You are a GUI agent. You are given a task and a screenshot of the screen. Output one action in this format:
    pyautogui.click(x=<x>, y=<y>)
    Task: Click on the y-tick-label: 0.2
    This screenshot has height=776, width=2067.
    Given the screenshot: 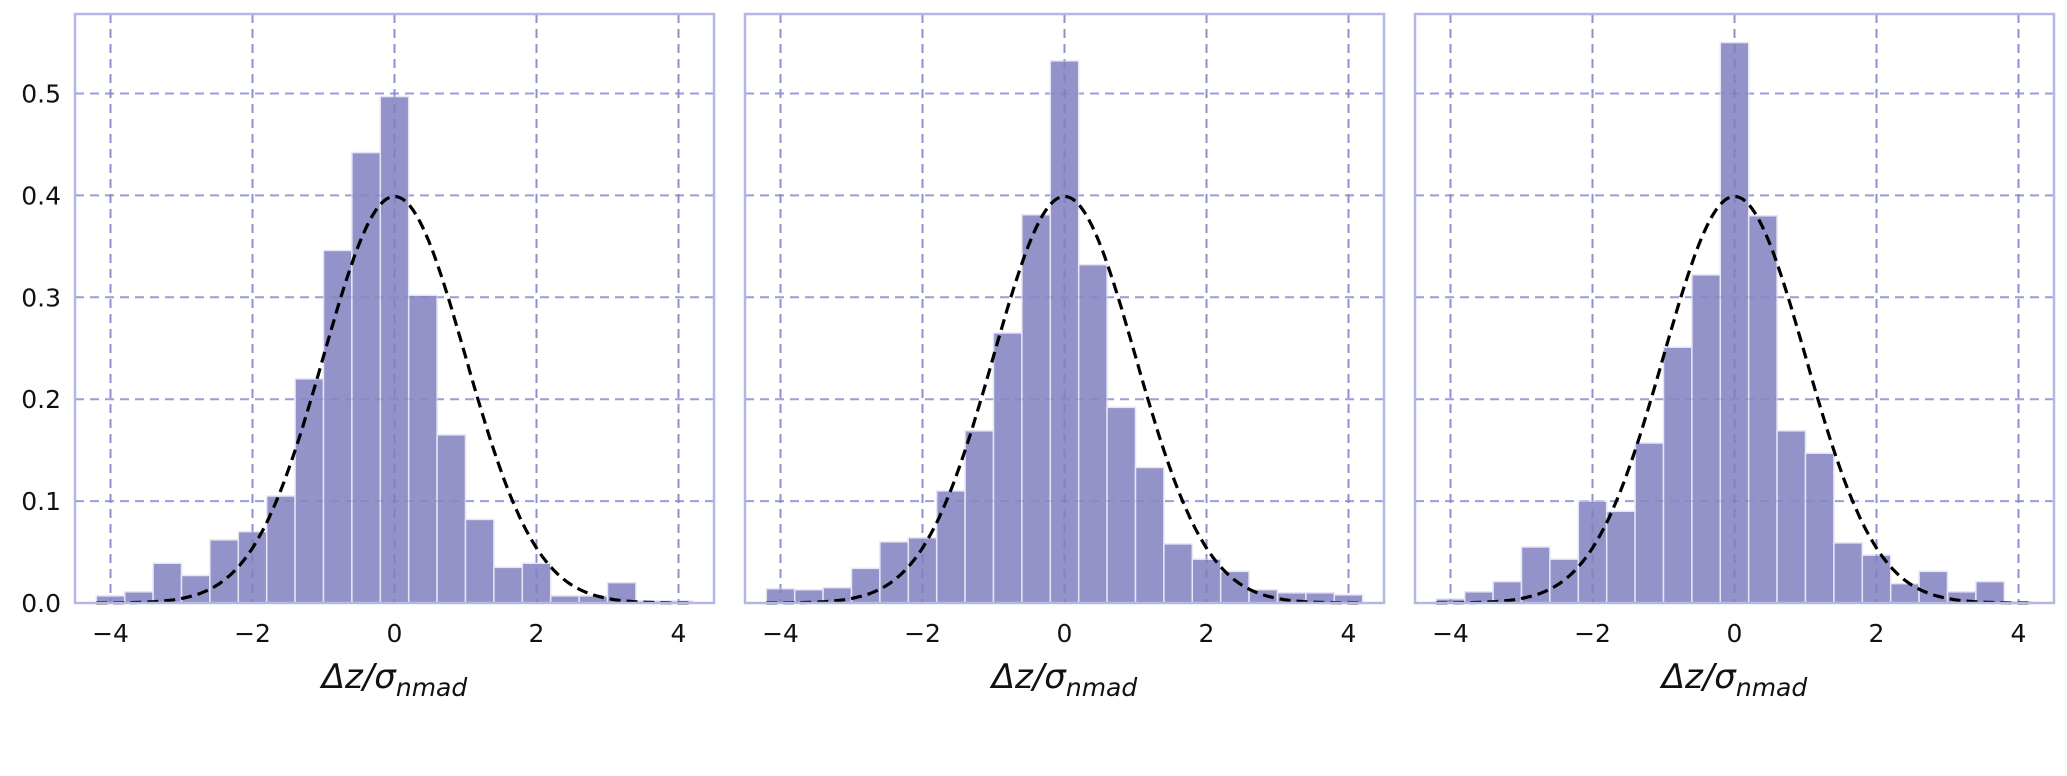 What is the action you would take?
    pyautogui.click(x=41, y=399)
    